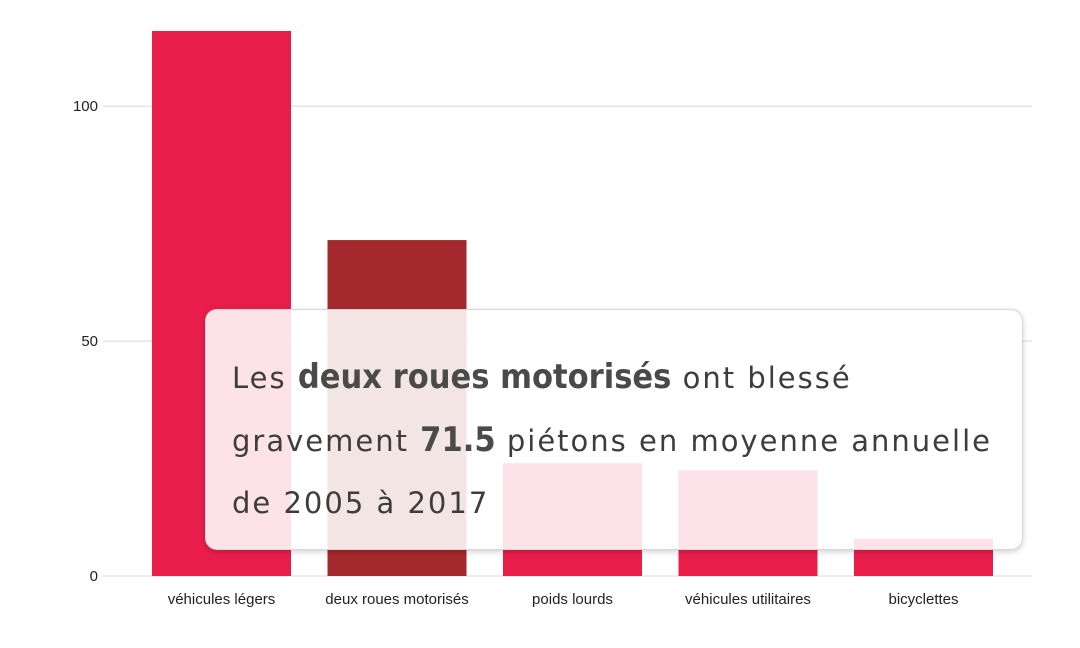 This screenshot has height=648, width=1080. Describe the element at coordinates (923, 599) in the screenshot. I see `x-tick-label: bicyclettes` at that location.